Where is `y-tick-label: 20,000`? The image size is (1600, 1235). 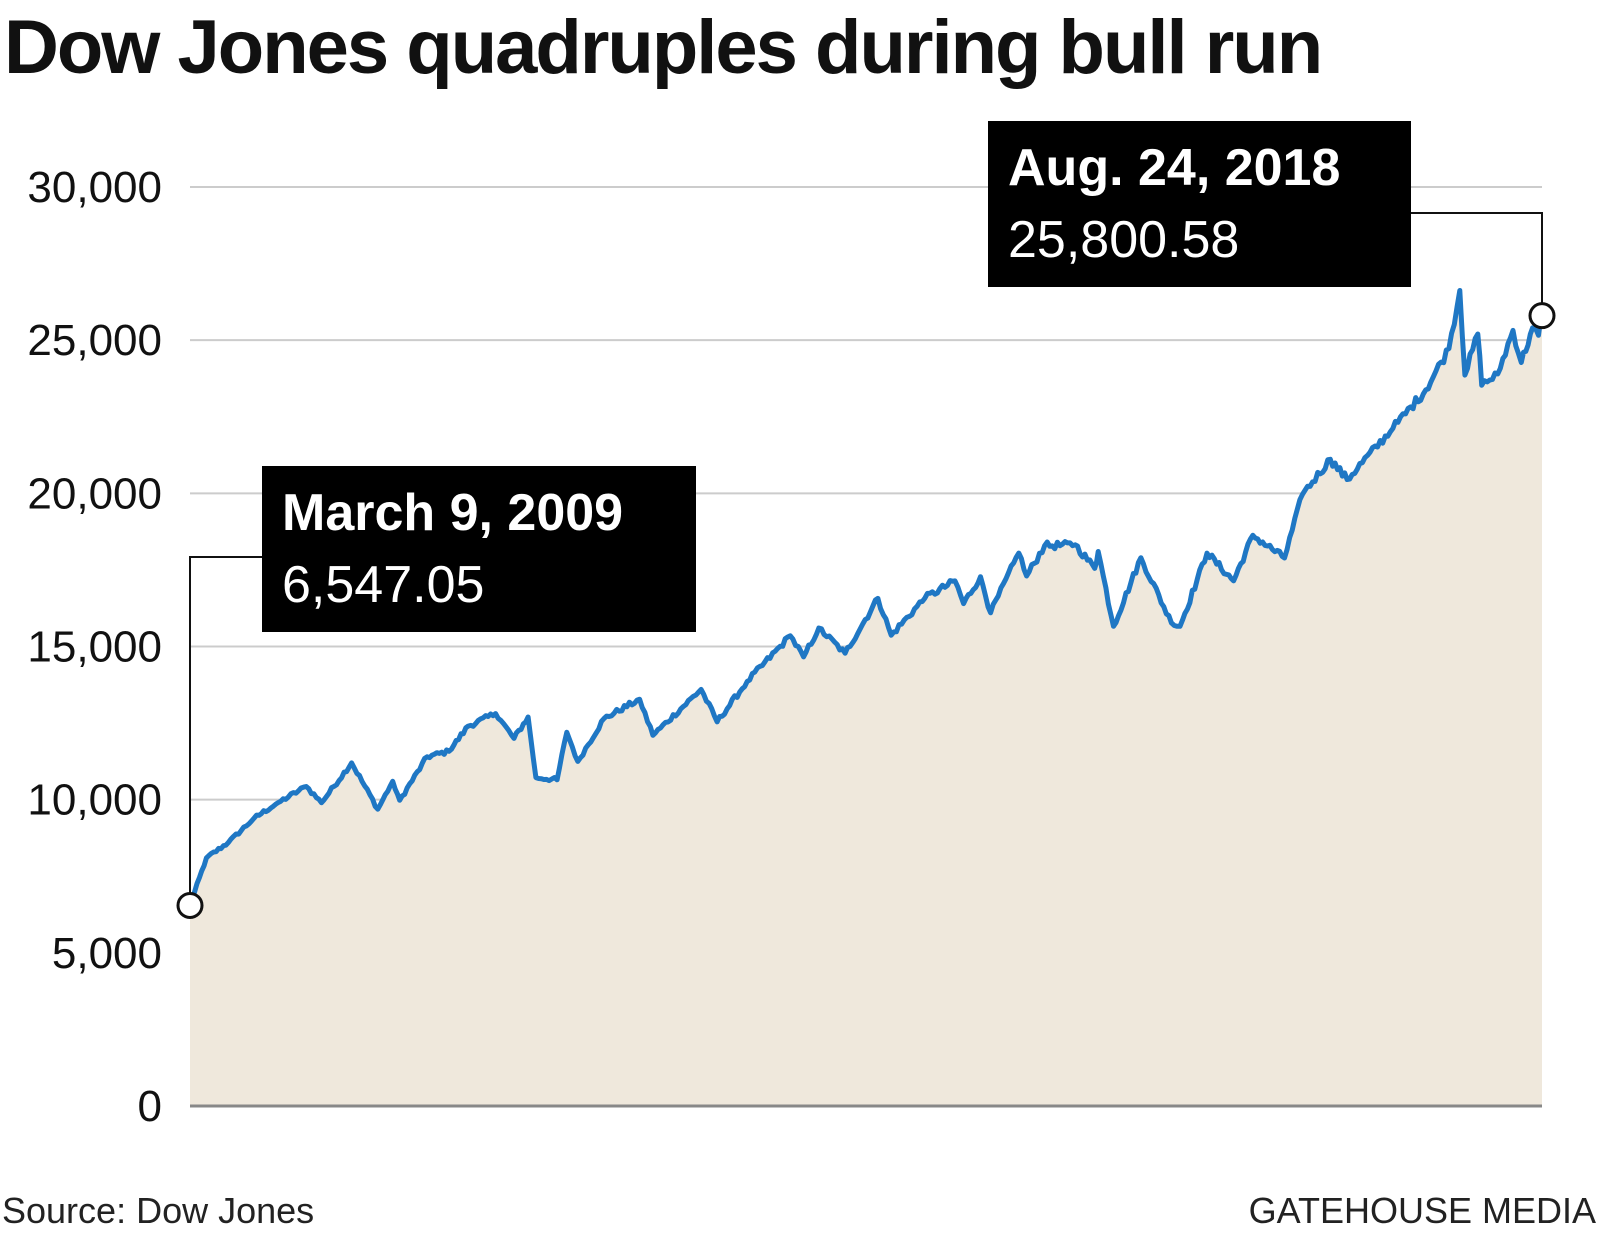
y-tick-label: 20,000 is located at coordinates (94, 493).